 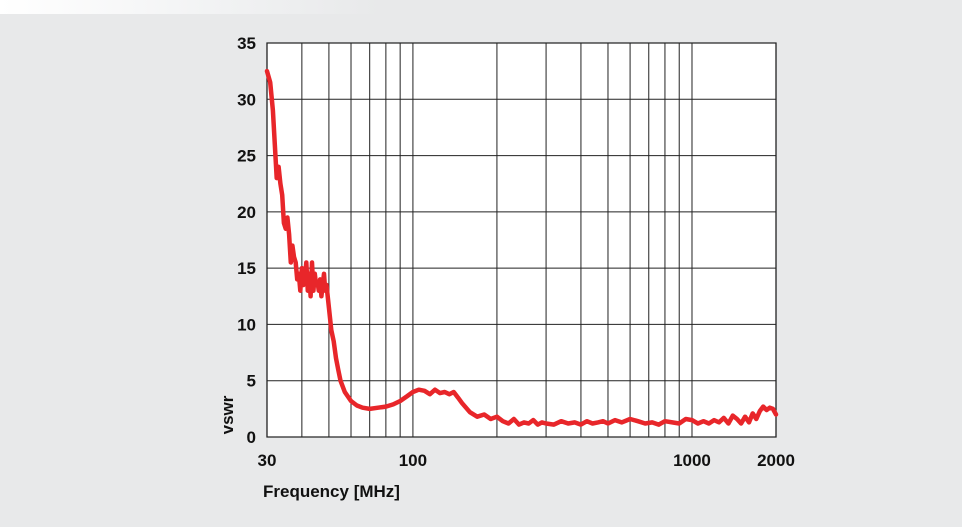 I want to click on y-tick-label: 25, so click(x=246, y=156).